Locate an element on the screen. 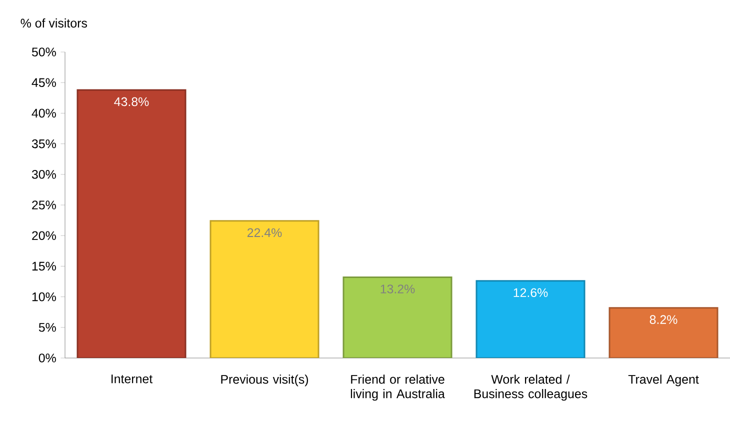 The width and height of the screenshot is (730, 441). y-tick-label: 35% is located at coordinates (44, 143).